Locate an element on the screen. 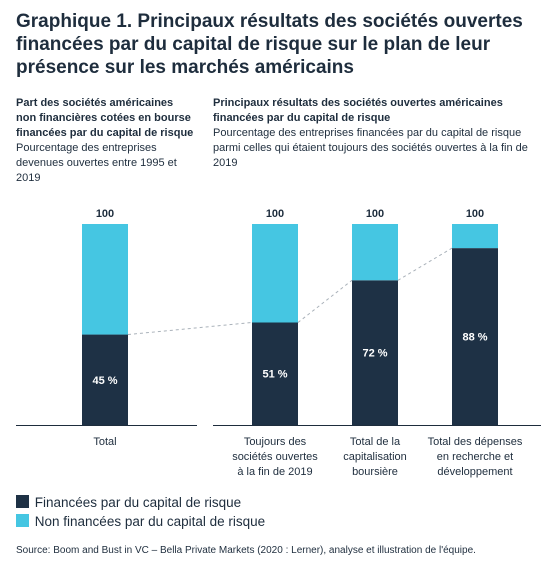  x-tick-label: Total de la is located at coordinates (375, 442).